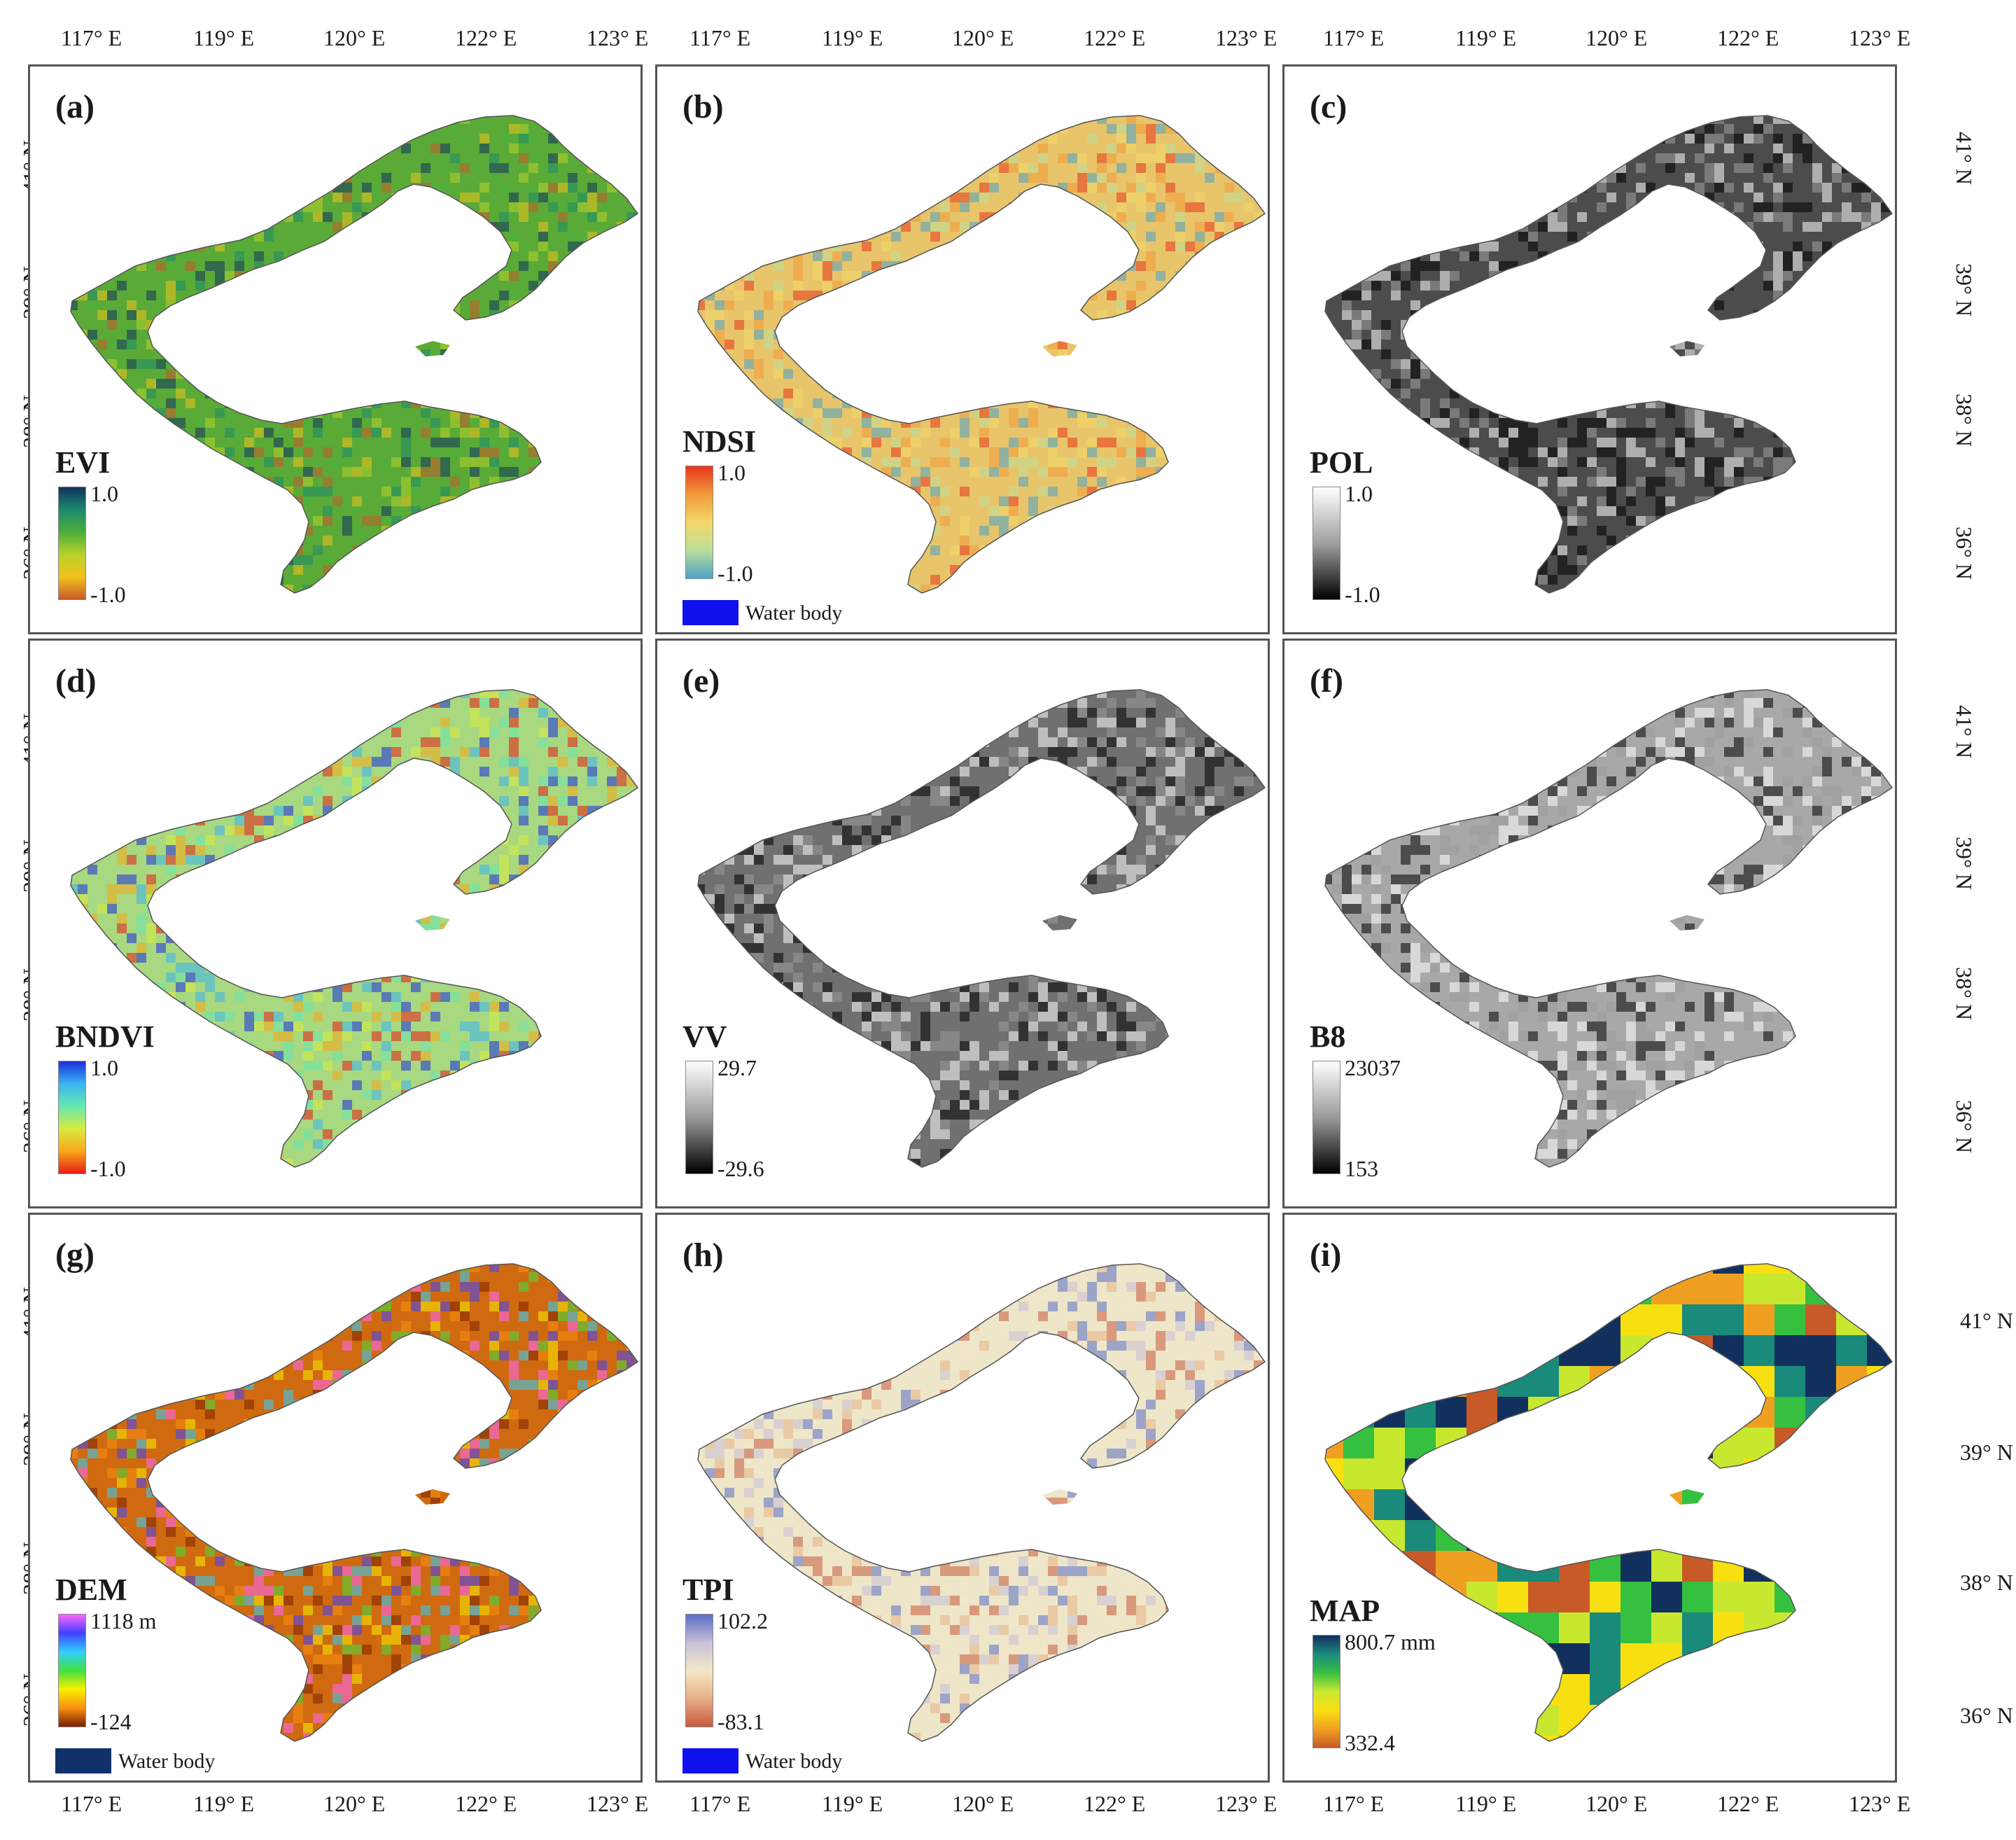 This screenshot has height=1840, width=2016. Describe the element at coordinates (719, 442) in the screenshot. I see `variable-name: NDSI` at that location.